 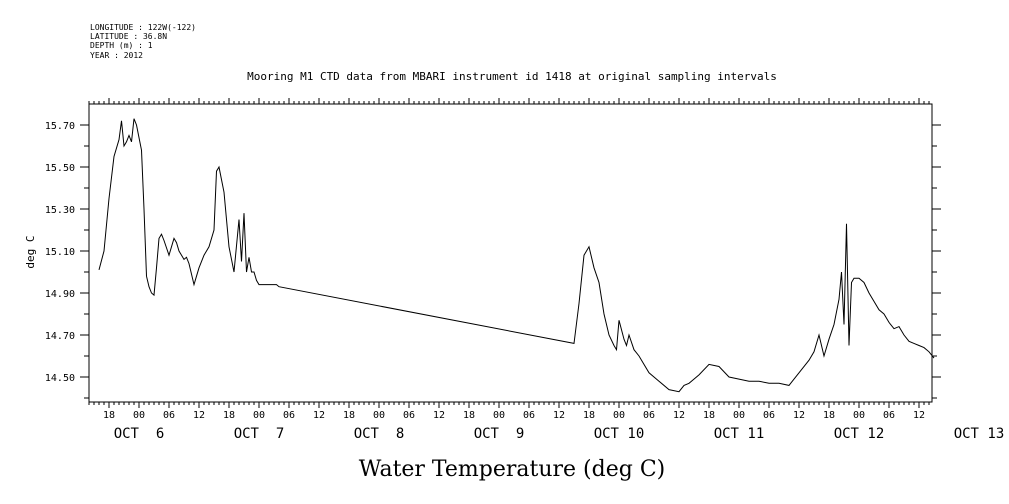 I want to click on header-latitude: LATITUDE : 36.8N, so click(x=128, y=36).